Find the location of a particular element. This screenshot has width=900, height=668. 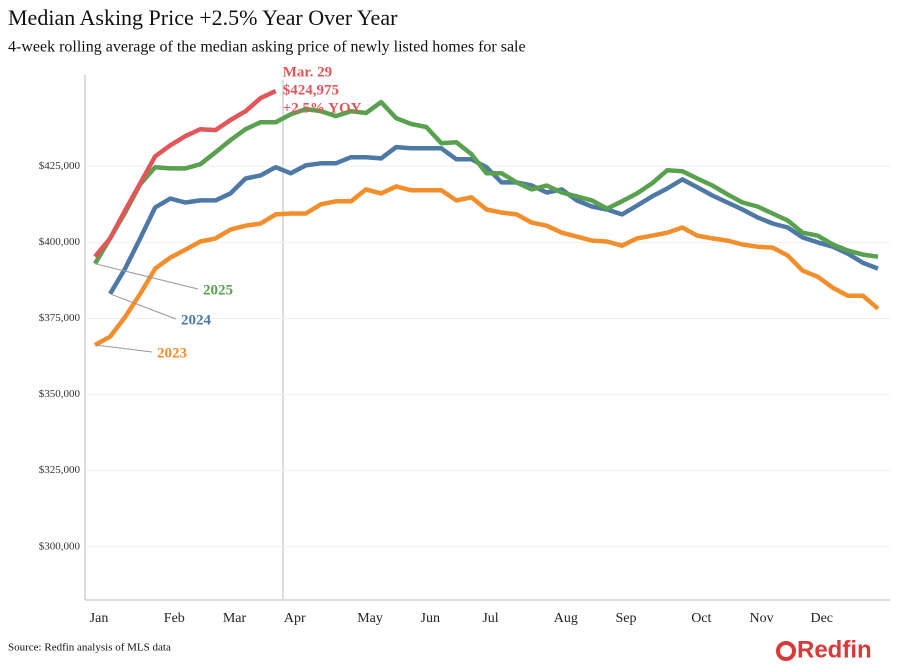

logo-icon is located at coordinates (786, 651).